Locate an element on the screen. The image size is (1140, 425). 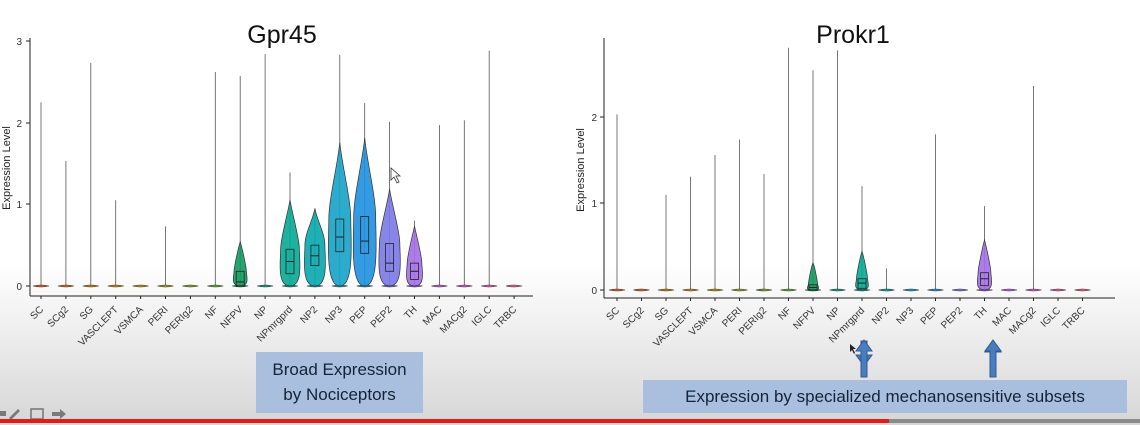
x-tick-label-pep: PEP is located at coordinates (359, 315).